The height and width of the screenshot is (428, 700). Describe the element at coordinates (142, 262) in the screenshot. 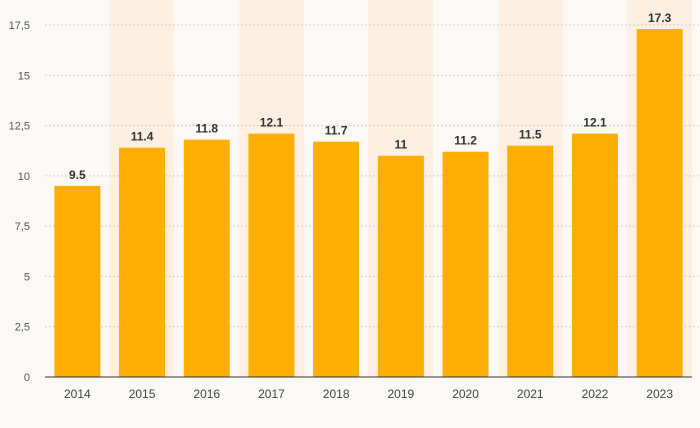

I see `bar-2015` at that location.